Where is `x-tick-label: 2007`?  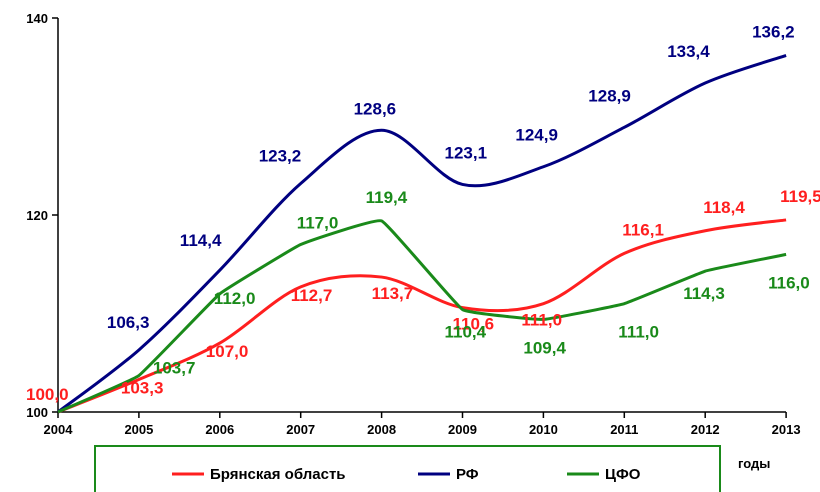
x-tick-label: 2007 is located at coordinates (300, 429).